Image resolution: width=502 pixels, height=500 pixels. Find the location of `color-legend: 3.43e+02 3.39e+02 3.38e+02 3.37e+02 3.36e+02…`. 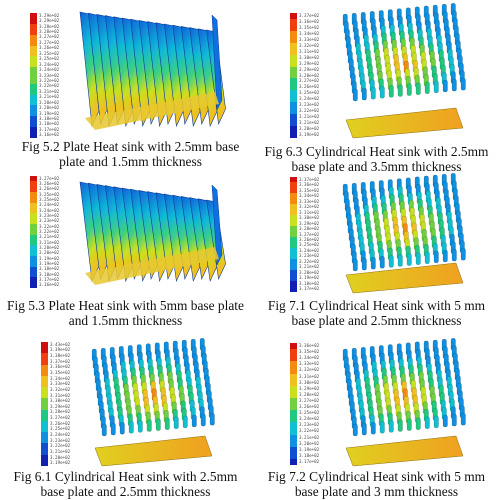

color-legend: 3.43e+02 3.39e+02 3.38e+02 3.37e+02 3.36e+02… is located at coordinates (61, 404).